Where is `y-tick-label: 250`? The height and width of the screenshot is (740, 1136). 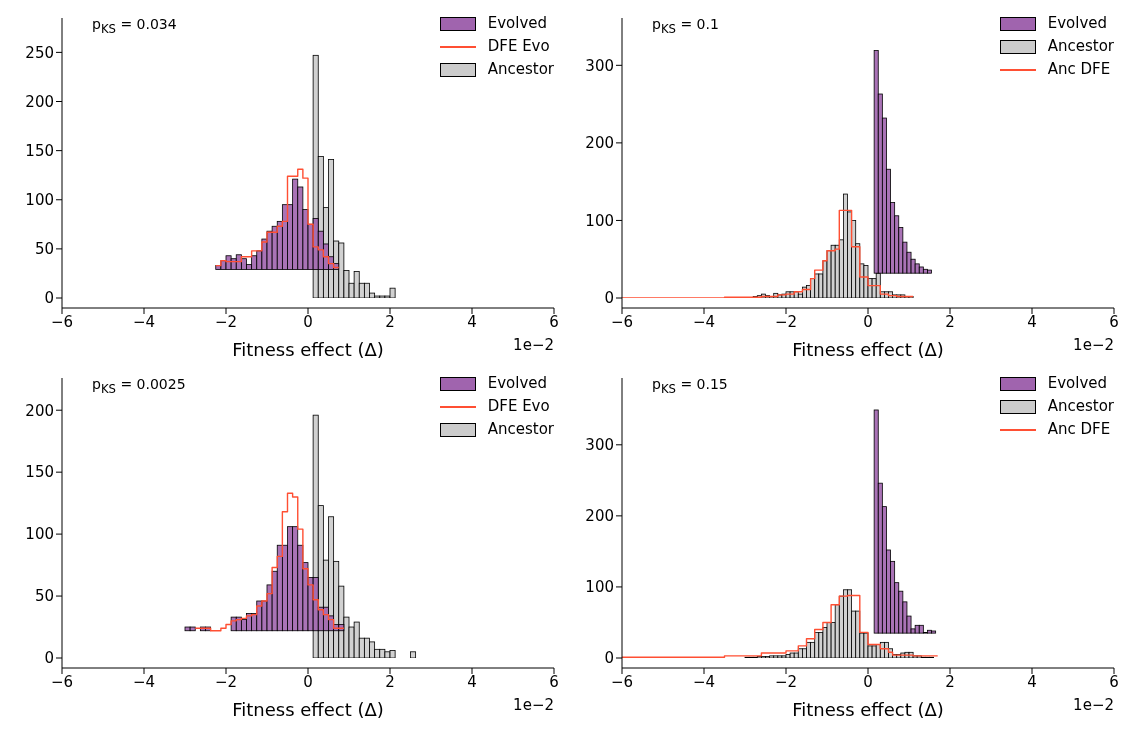
y-tick-label: 250 is located at coordinates (39, 52).